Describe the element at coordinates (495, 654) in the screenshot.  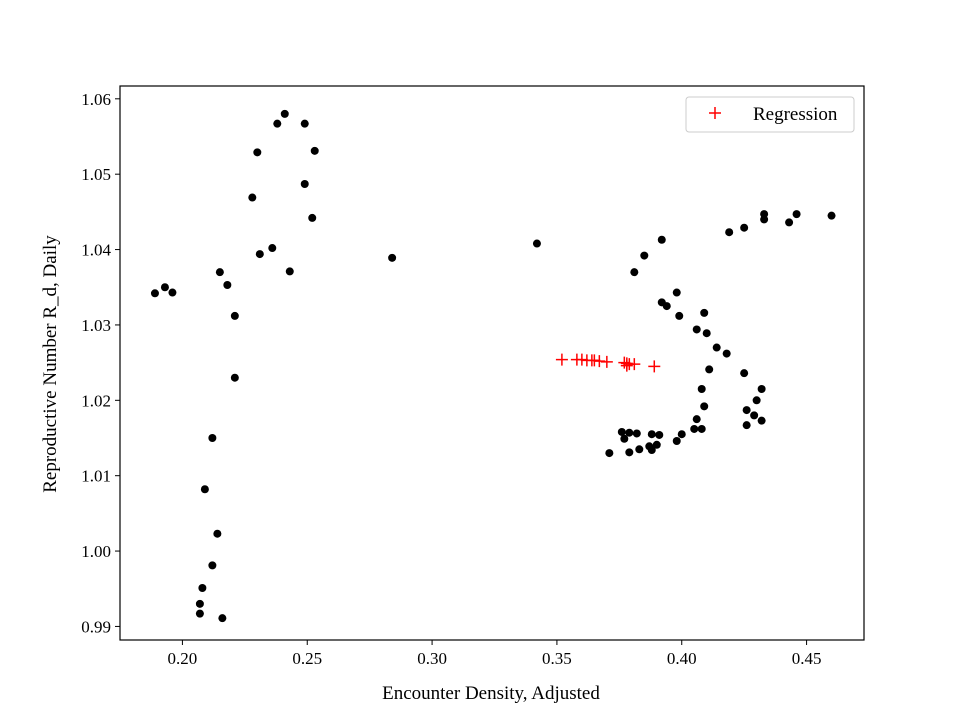
I see `x-axis-ticks: 0.20 0.25 0.30 0.35 0.40 0.45` at that location.